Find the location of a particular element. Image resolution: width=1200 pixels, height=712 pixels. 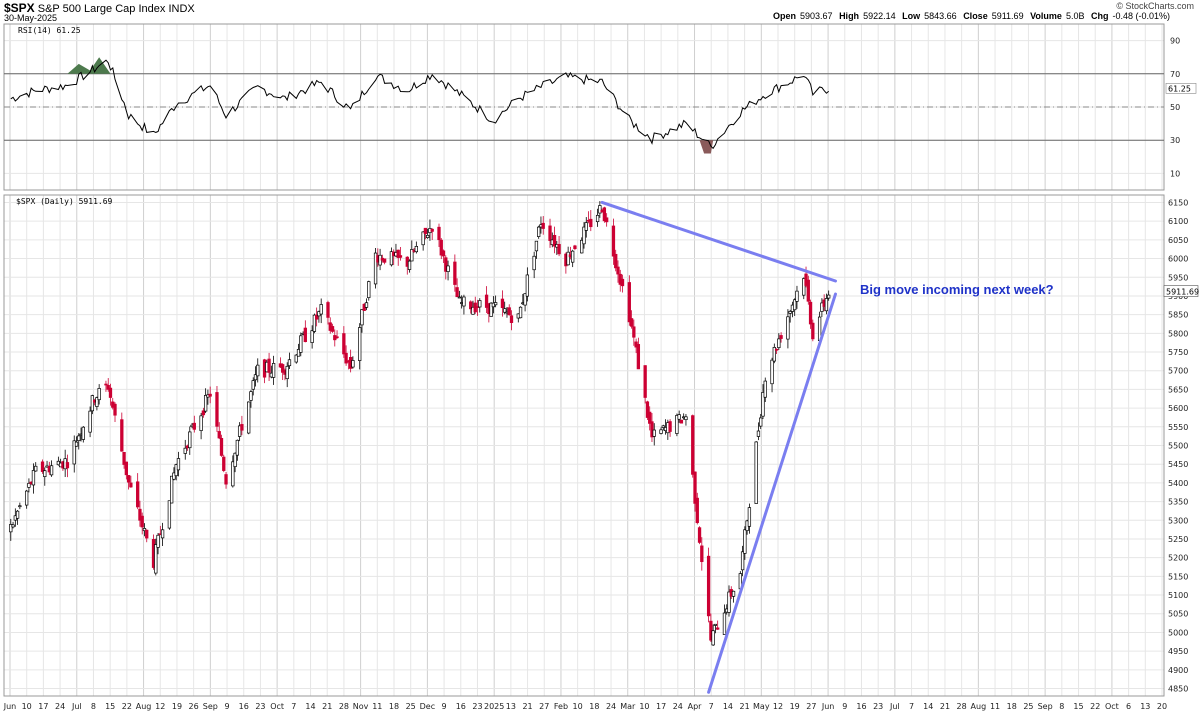

annotation-text: Big move incoming next week? is located at coordinates (957, 289).